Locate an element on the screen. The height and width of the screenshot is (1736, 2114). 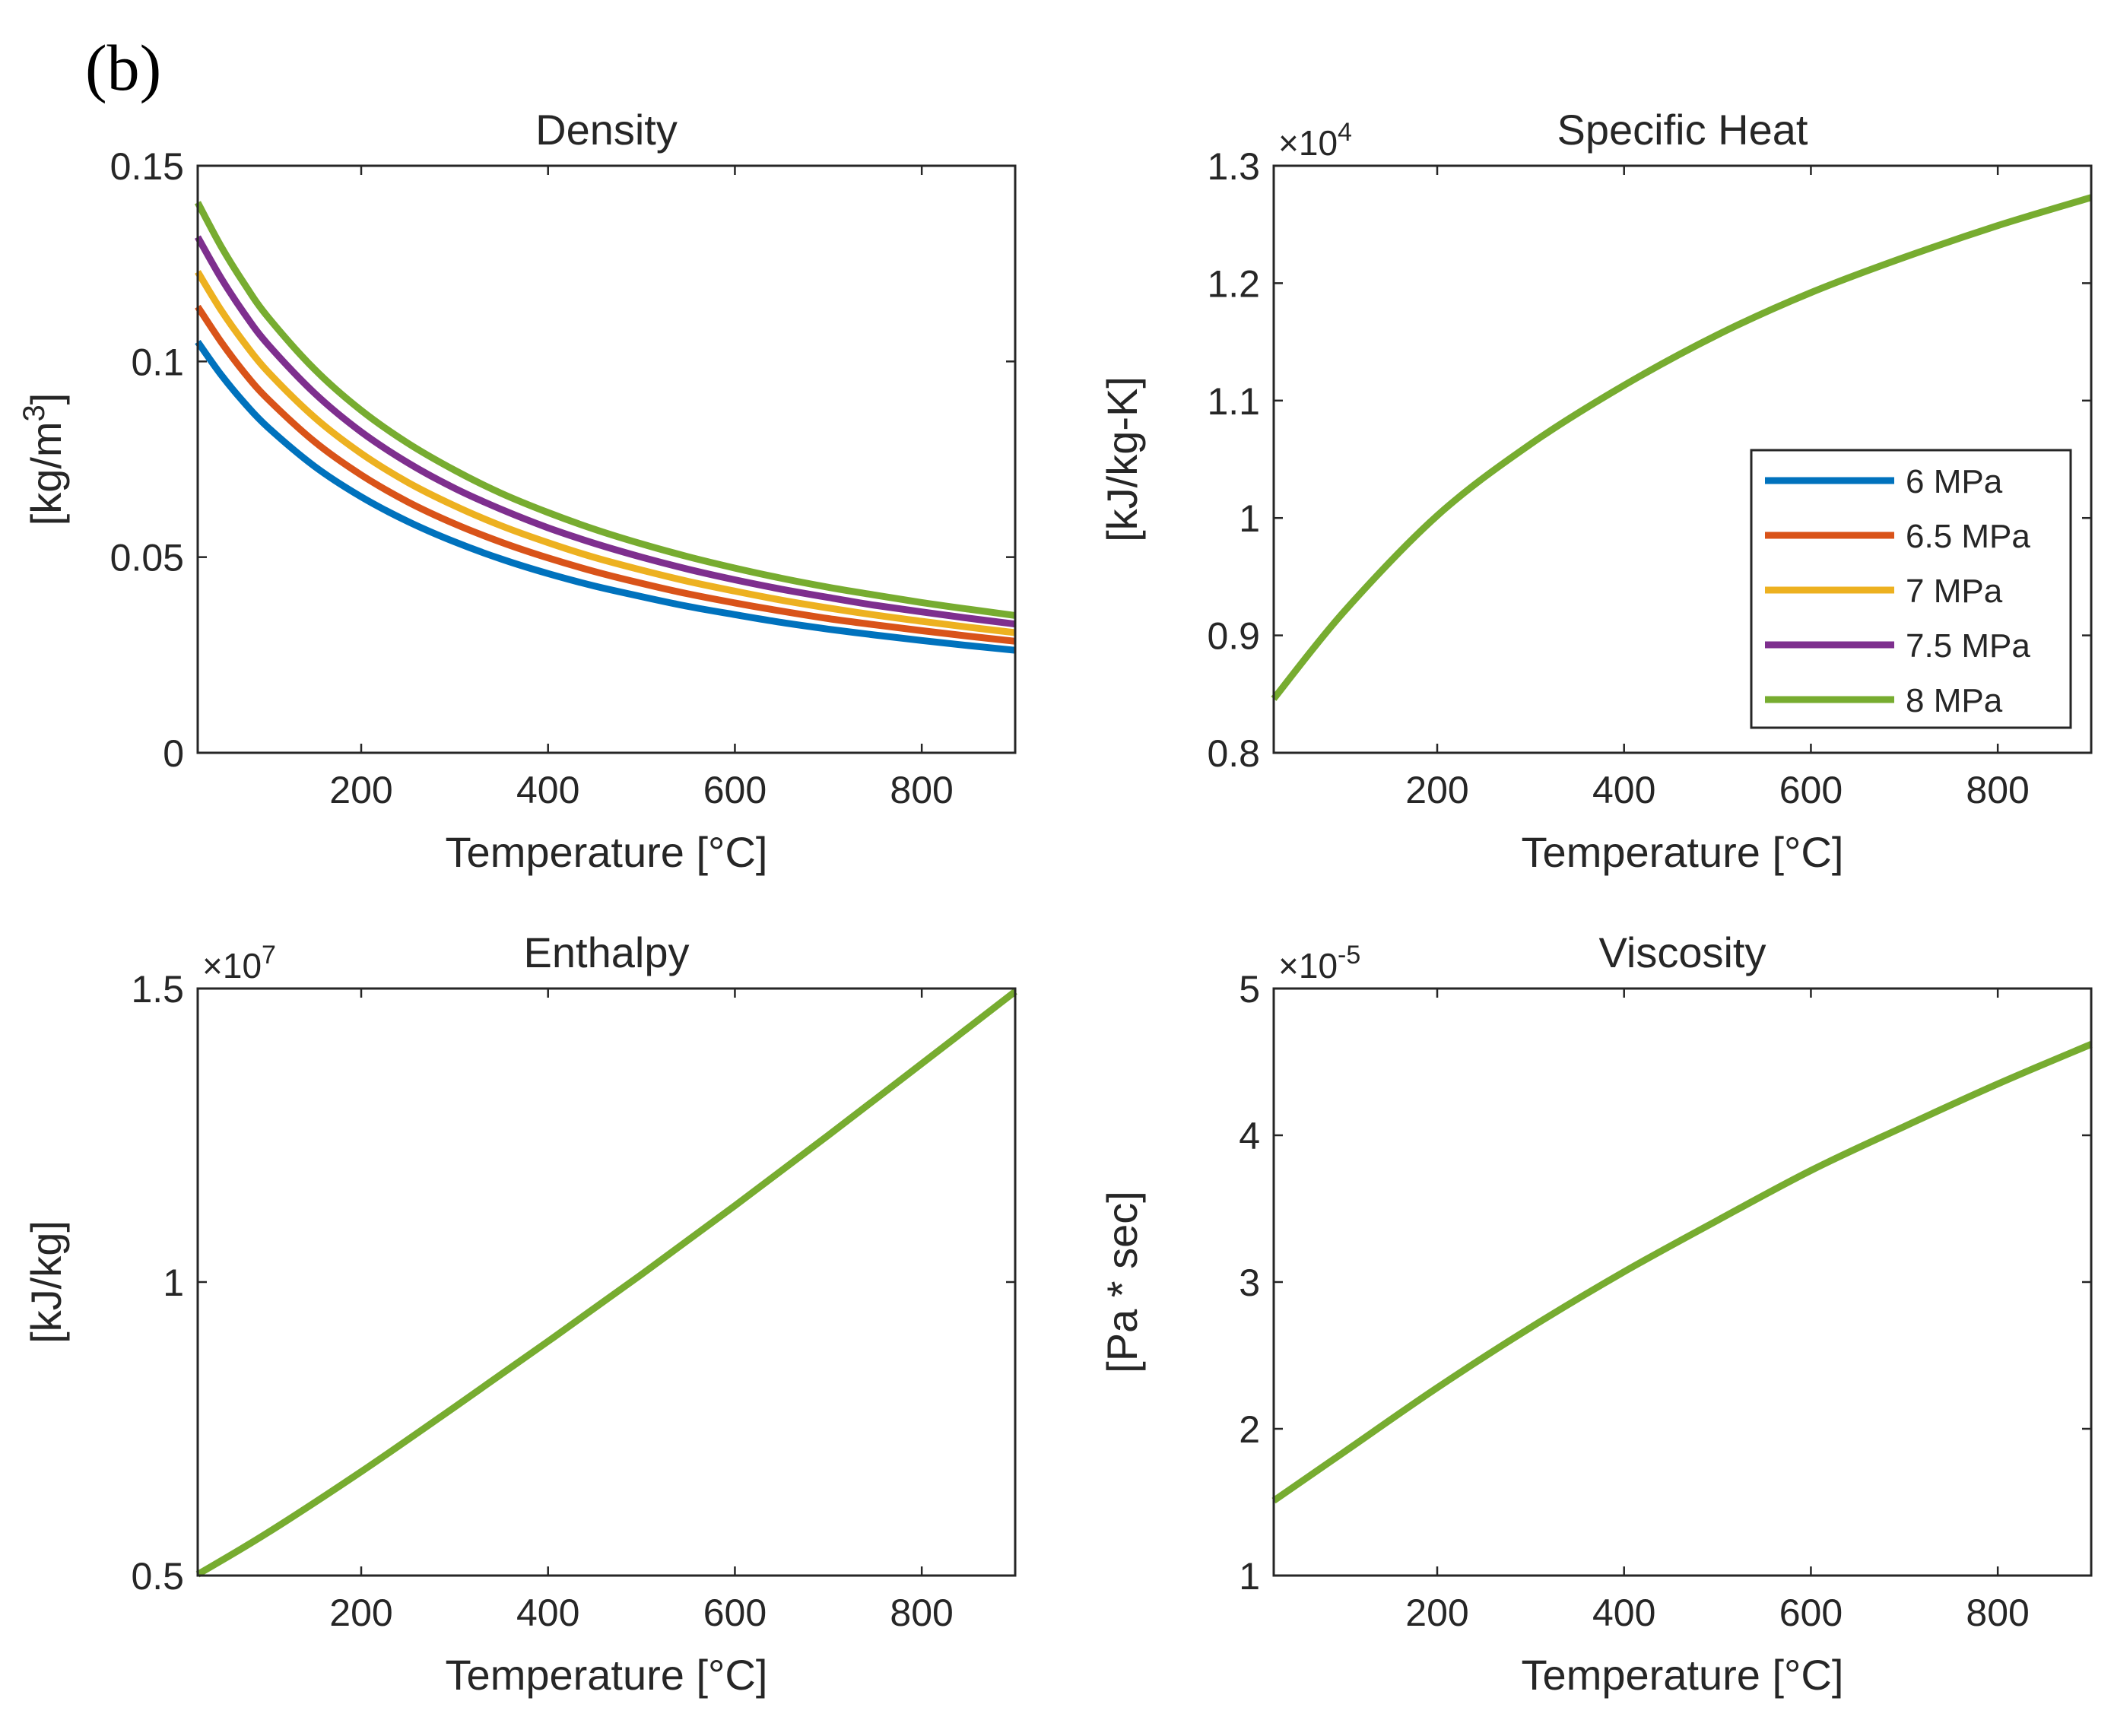
y-axis-exponent: ×10⁴ is located at coordinates (1315, 140).